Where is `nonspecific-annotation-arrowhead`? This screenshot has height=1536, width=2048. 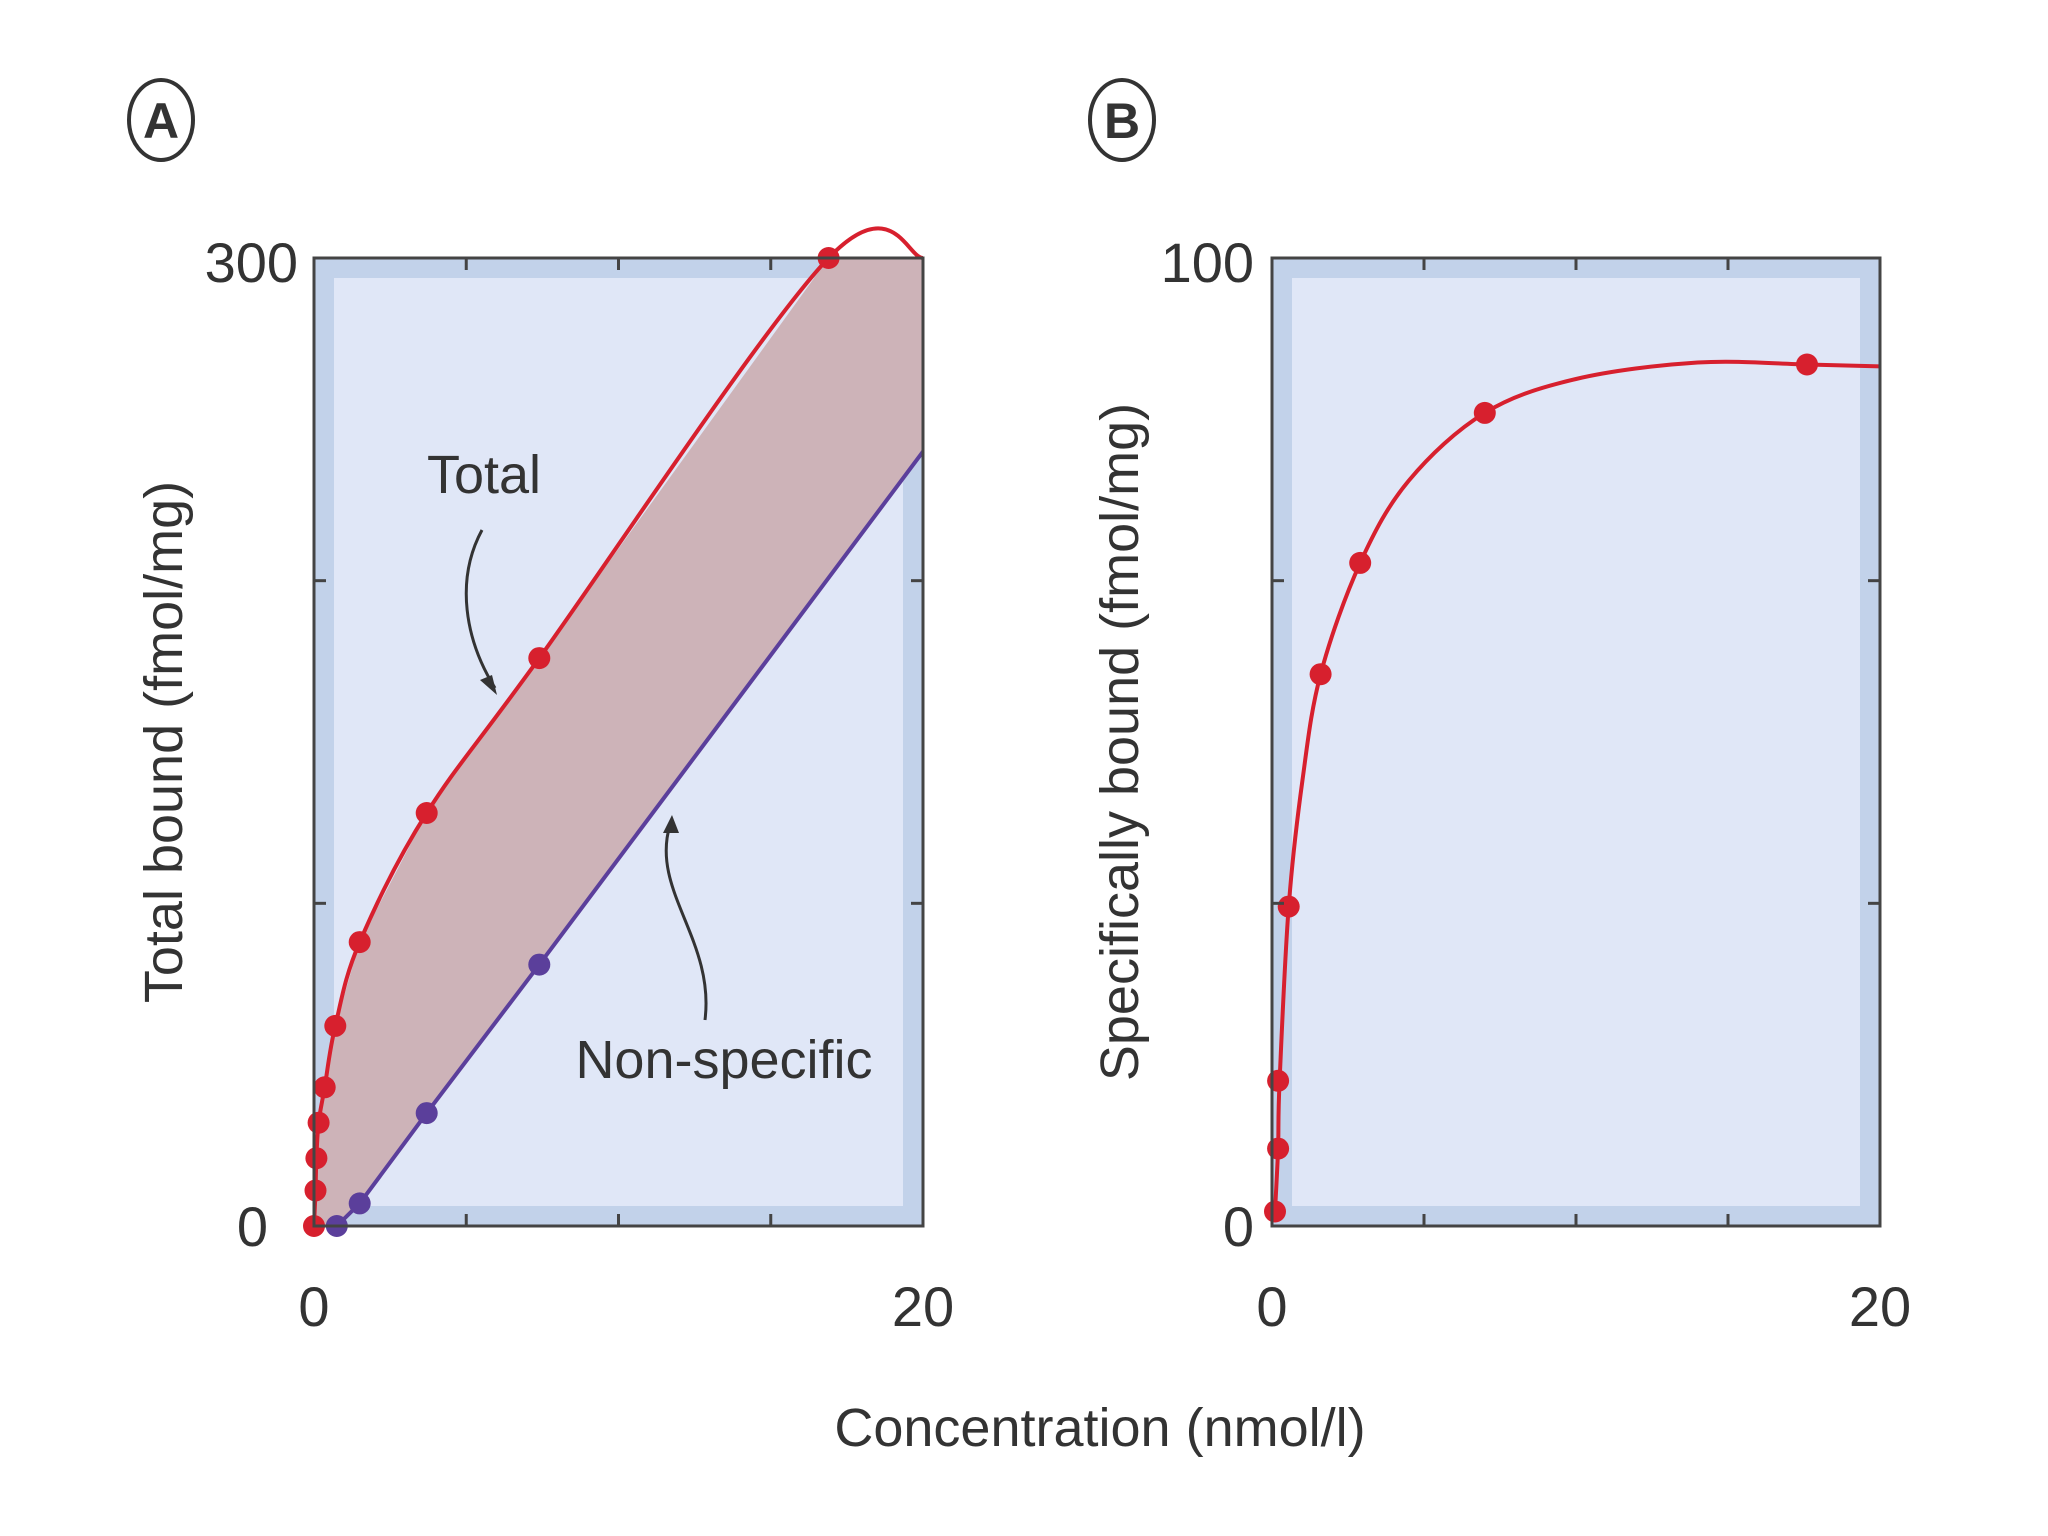
nonspecific-annotation-arrowhead is located at coordinates (671, 824).